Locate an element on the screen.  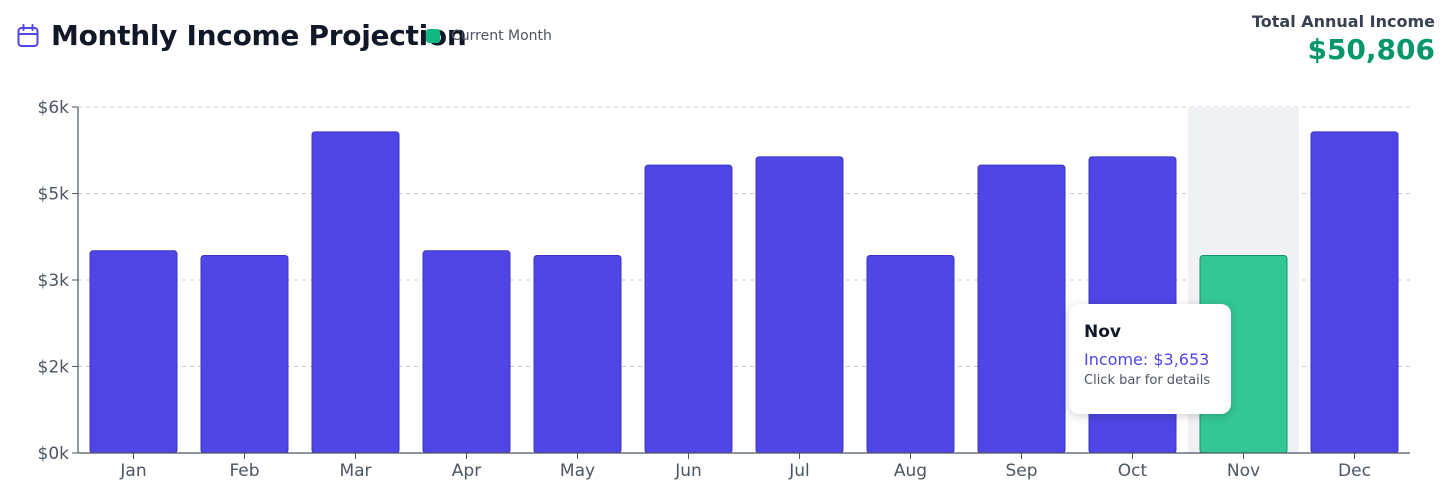
x-tick-label: May is located at coordinates (577, 471).